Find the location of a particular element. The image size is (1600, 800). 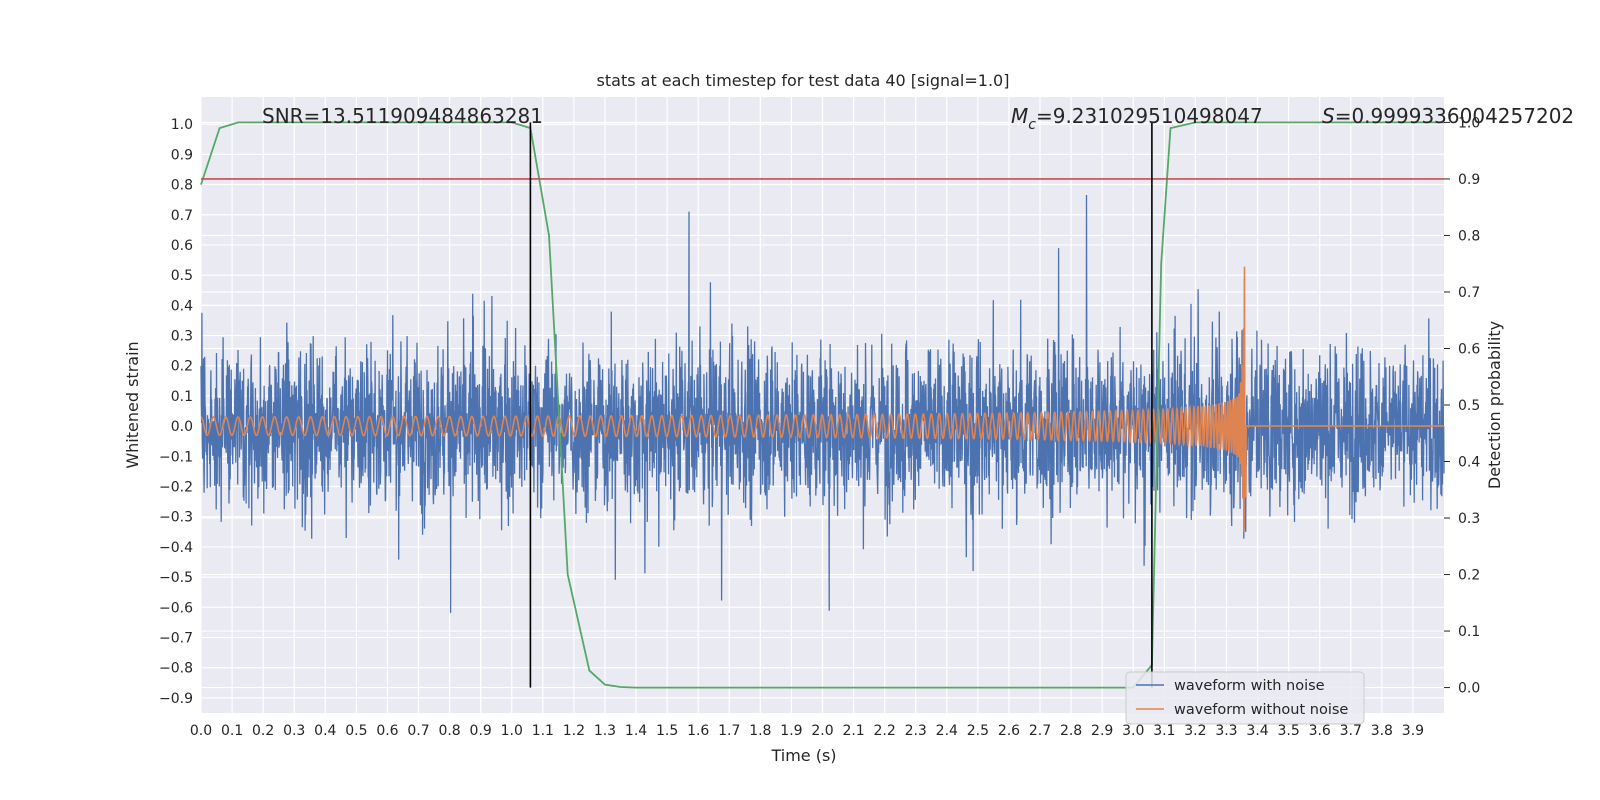

x-tick-label: 2.7 is located at coordinates (1040, 731).